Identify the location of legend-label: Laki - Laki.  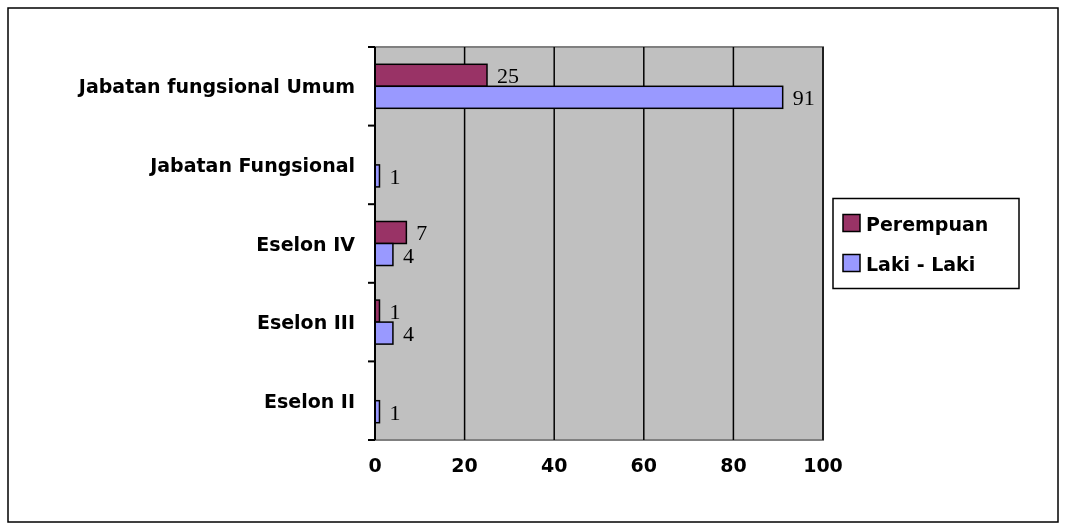
(921, 263).